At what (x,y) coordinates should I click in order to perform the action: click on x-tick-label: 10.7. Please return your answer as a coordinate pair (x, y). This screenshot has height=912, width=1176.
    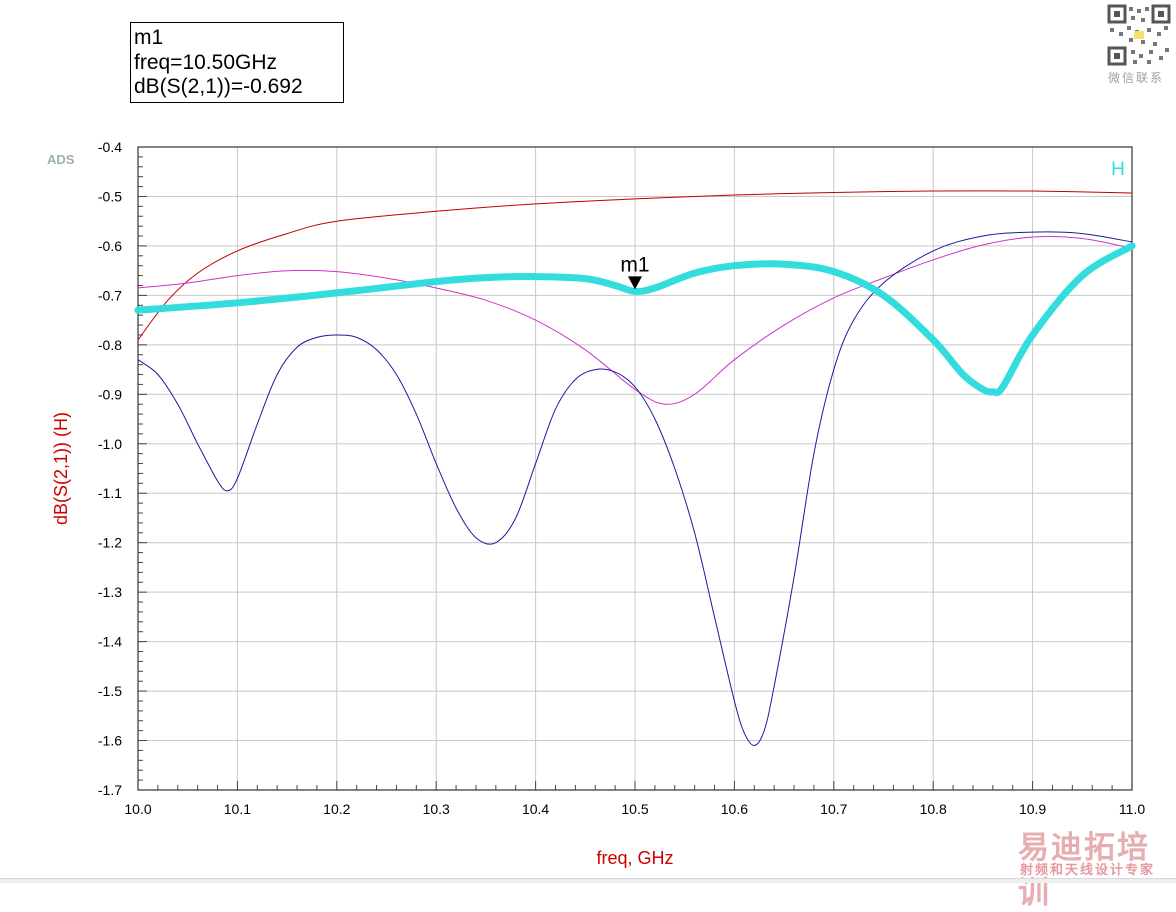
    Looking at the image, I should click on (833, 809).